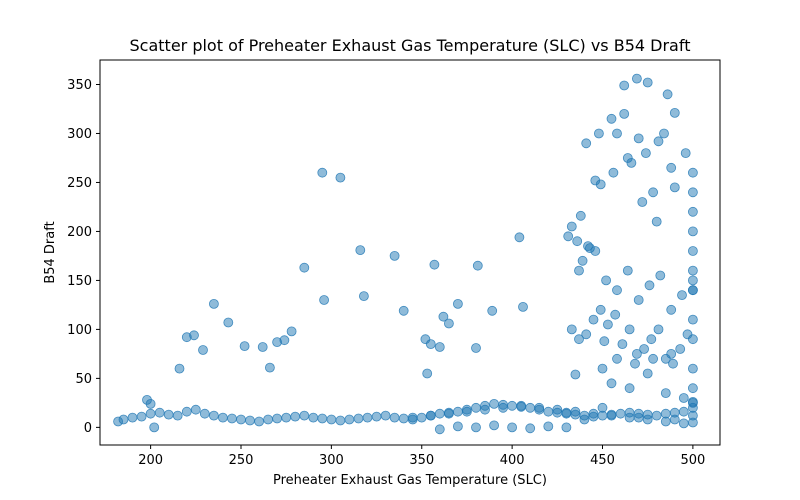  I want to click on x-axis-label: Preheater Exhaust Gas Temperature (SLC), so click(410, 480).